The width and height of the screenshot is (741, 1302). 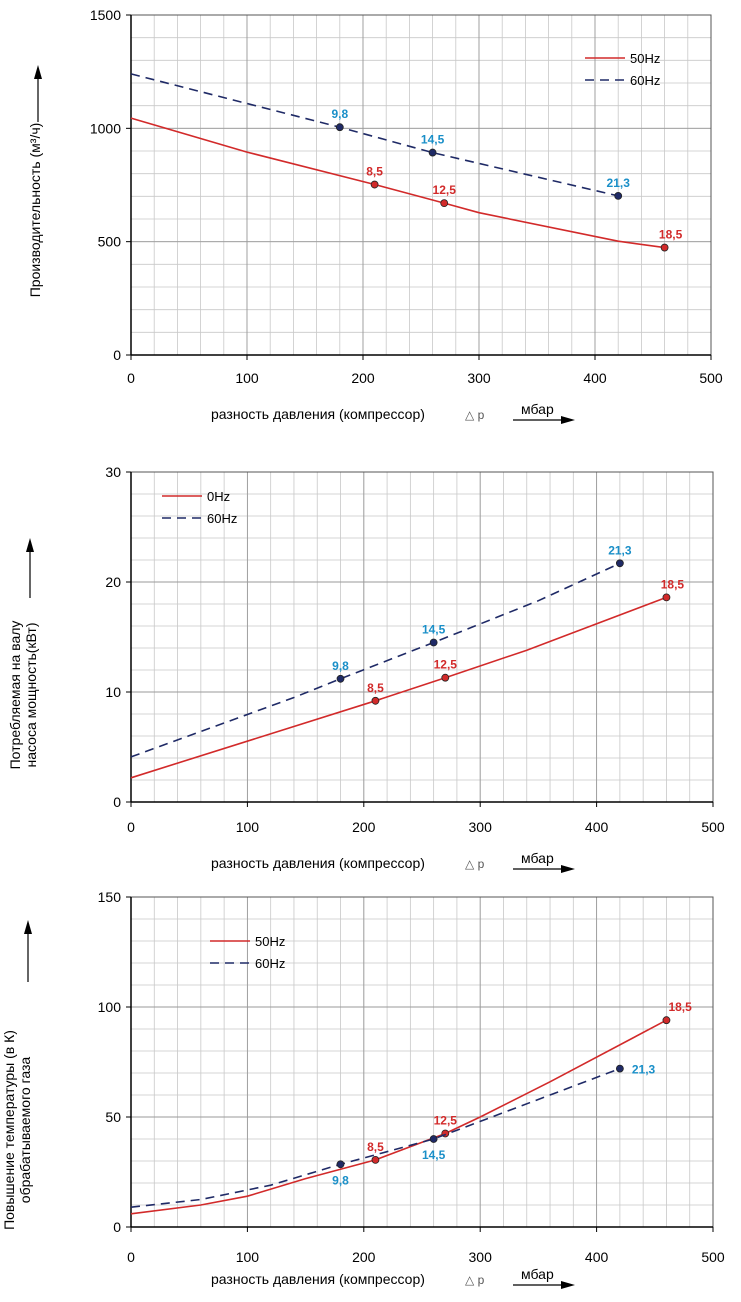 I want to click on y-axis-label: Производительность (м³/ч), so click(x=35, y=210).